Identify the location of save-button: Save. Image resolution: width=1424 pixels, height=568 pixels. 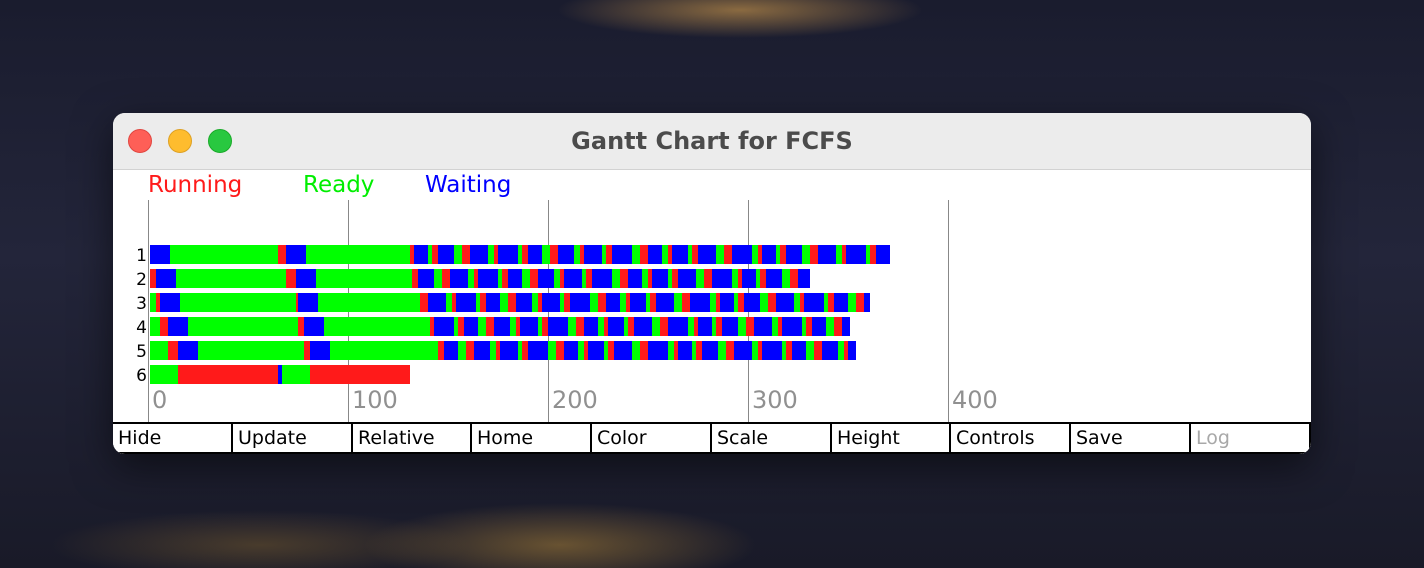
(1131, 439).